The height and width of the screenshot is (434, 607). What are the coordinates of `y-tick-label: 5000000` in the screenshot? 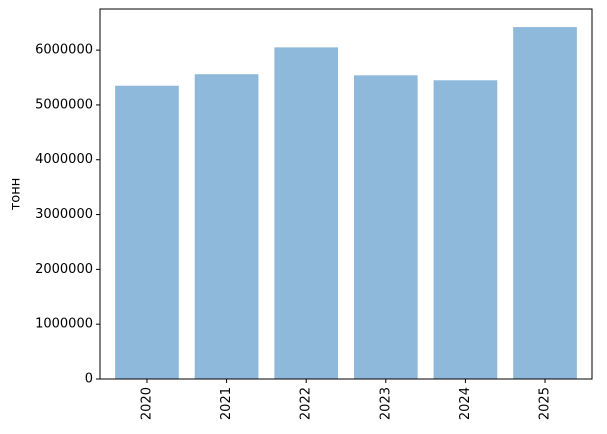 It's located at (64, 104).